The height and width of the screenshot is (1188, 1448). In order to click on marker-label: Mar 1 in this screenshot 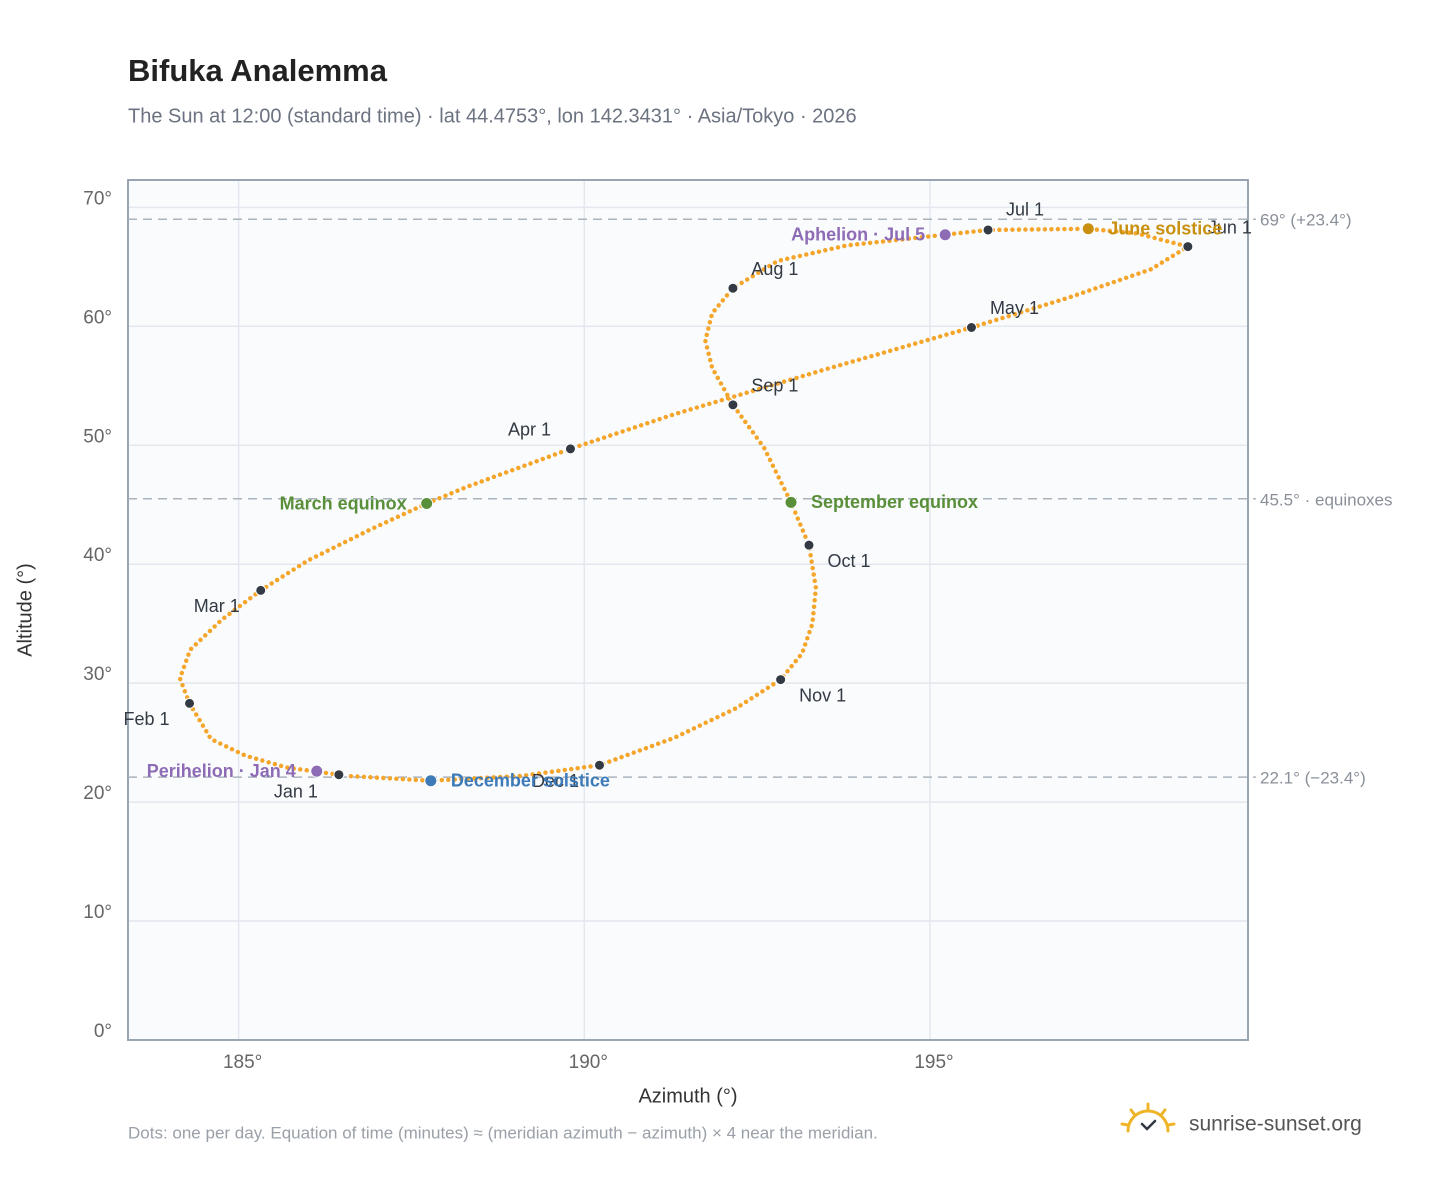, I will do `click(217, 606)`.